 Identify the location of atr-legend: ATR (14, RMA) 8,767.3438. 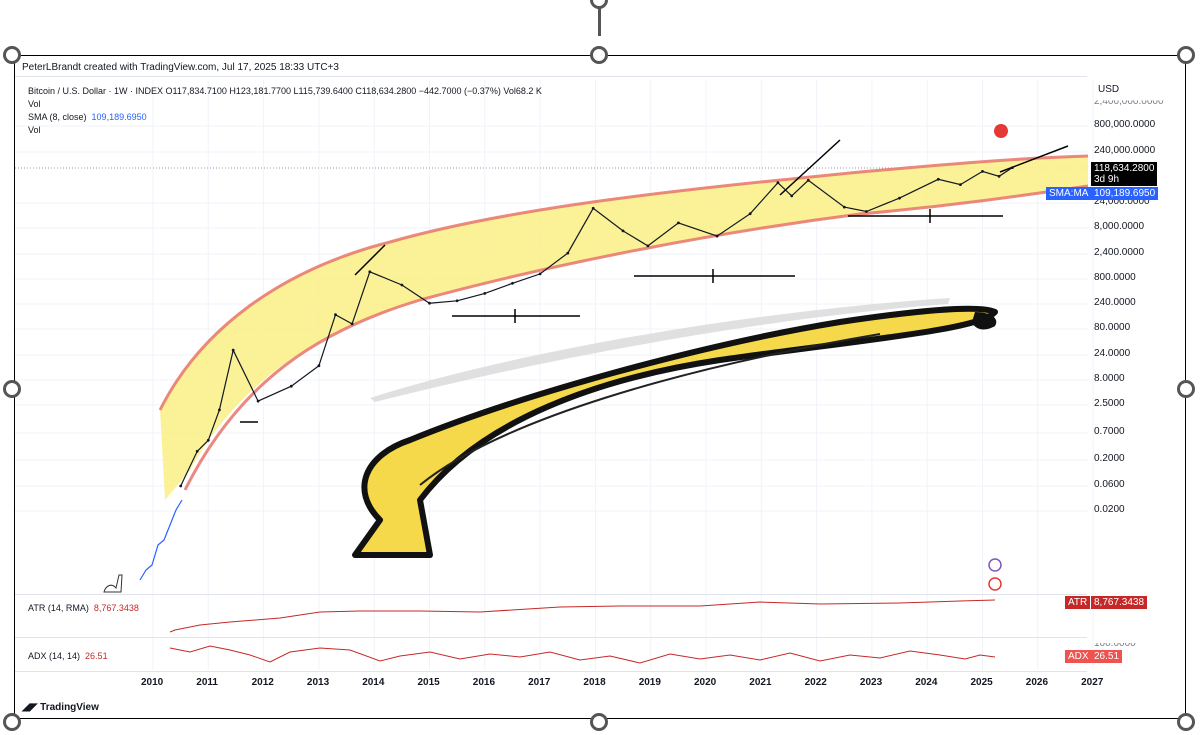
(83, 608).